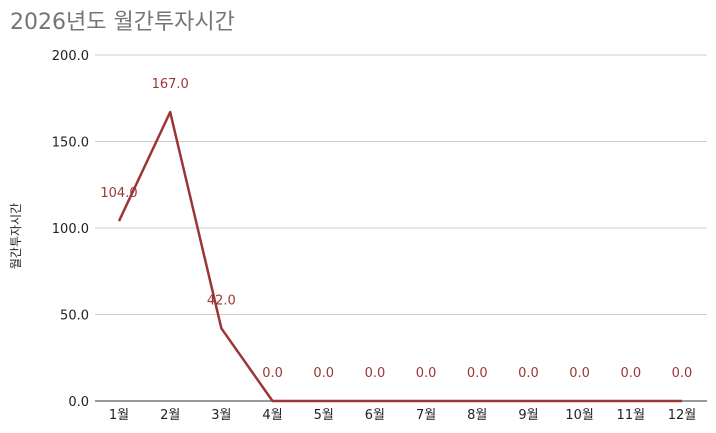  What do you see at coordinates (221, 300) in the screenshot?
I see `data-label: 42.0` at bounding box center [221, 300].